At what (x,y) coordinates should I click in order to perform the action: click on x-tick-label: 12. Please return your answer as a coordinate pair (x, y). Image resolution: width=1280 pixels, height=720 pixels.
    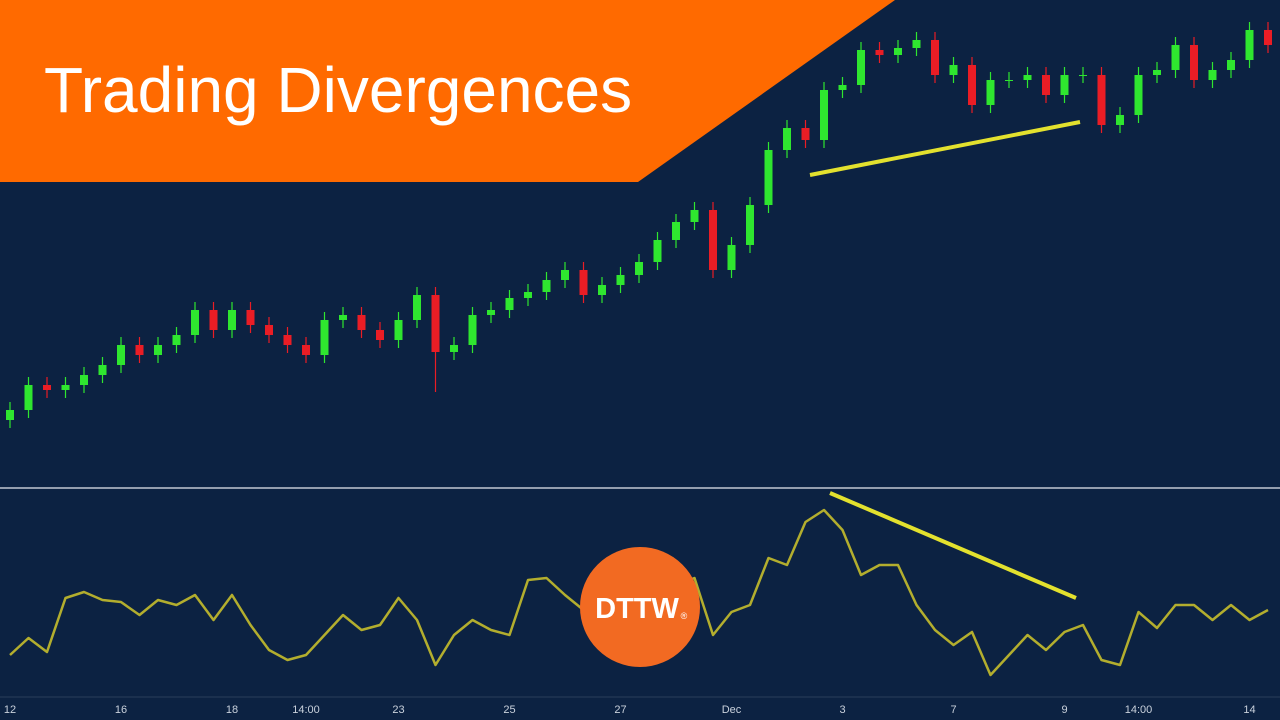
    Looking at the image, I should click on (10, 710).